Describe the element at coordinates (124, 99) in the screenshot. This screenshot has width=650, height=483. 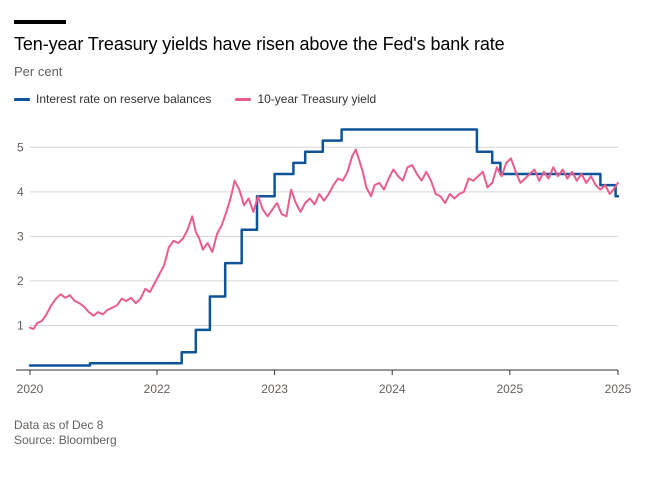
I see `legend-label-reserve-rate: Interest rate on reserve balances` at that location.